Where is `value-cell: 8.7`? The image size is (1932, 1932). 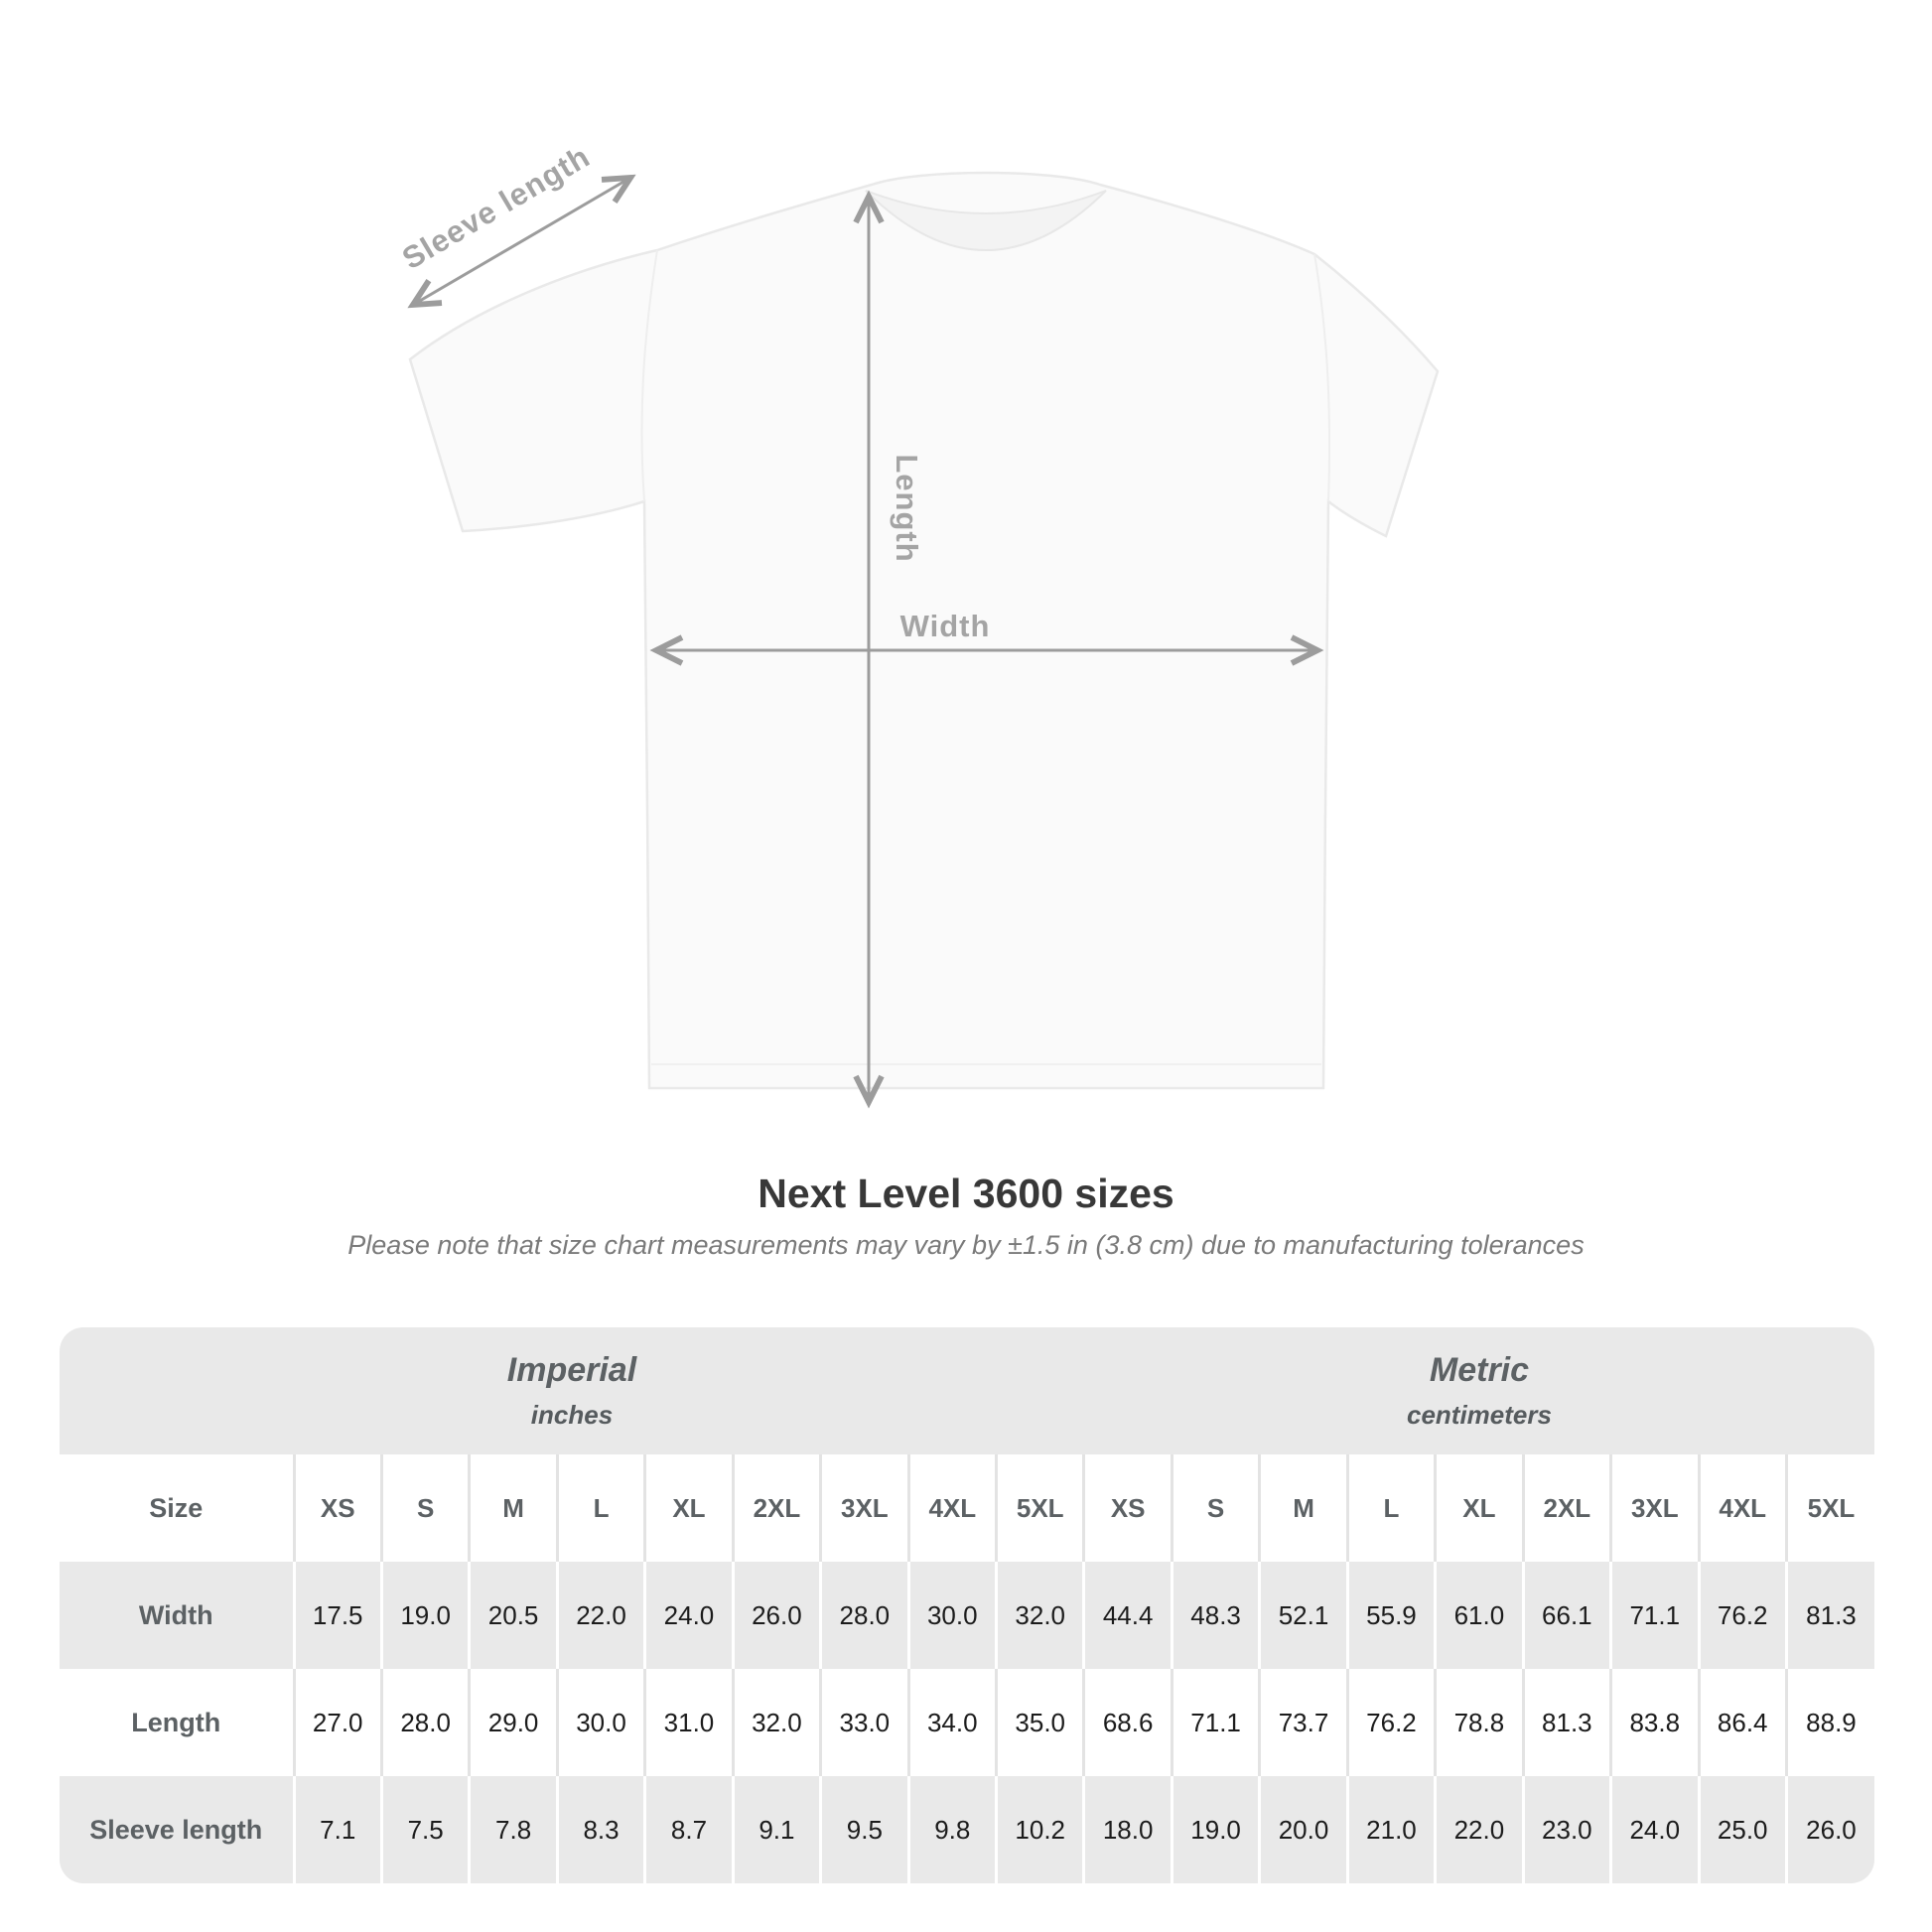
value-cell: 8.7 is located at coordinates (688, 1830).